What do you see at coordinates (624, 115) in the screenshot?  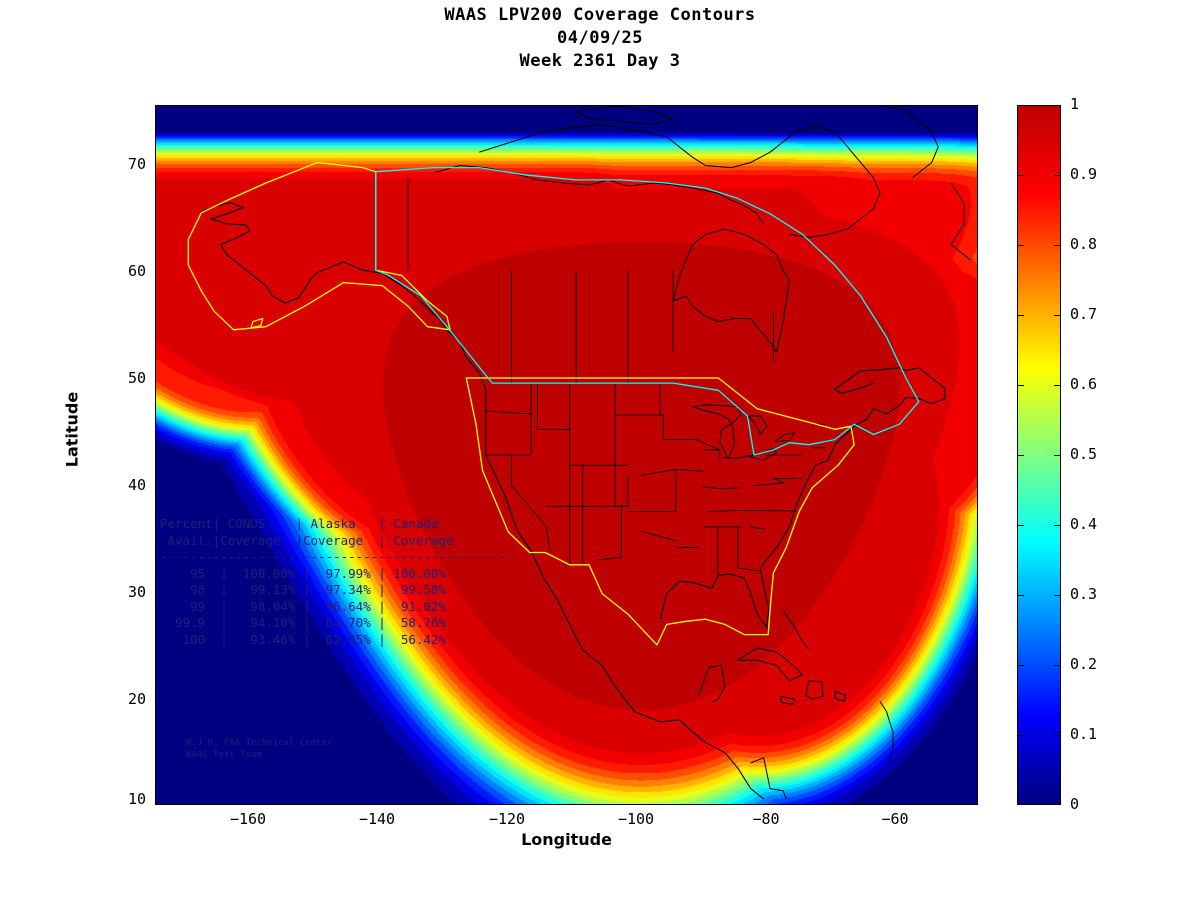 I see `coastline-island-north` at bounding box center [624, 115].